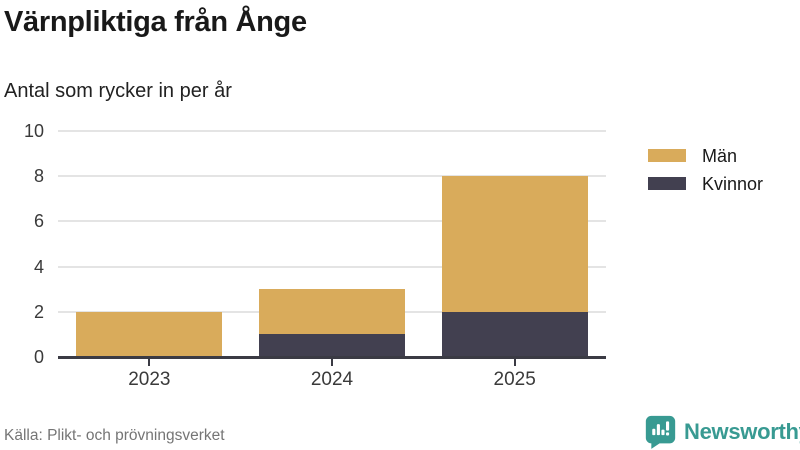 The image size is (800, 450). I want to click on brand-logo: Newsworthy, so click(722, 431).